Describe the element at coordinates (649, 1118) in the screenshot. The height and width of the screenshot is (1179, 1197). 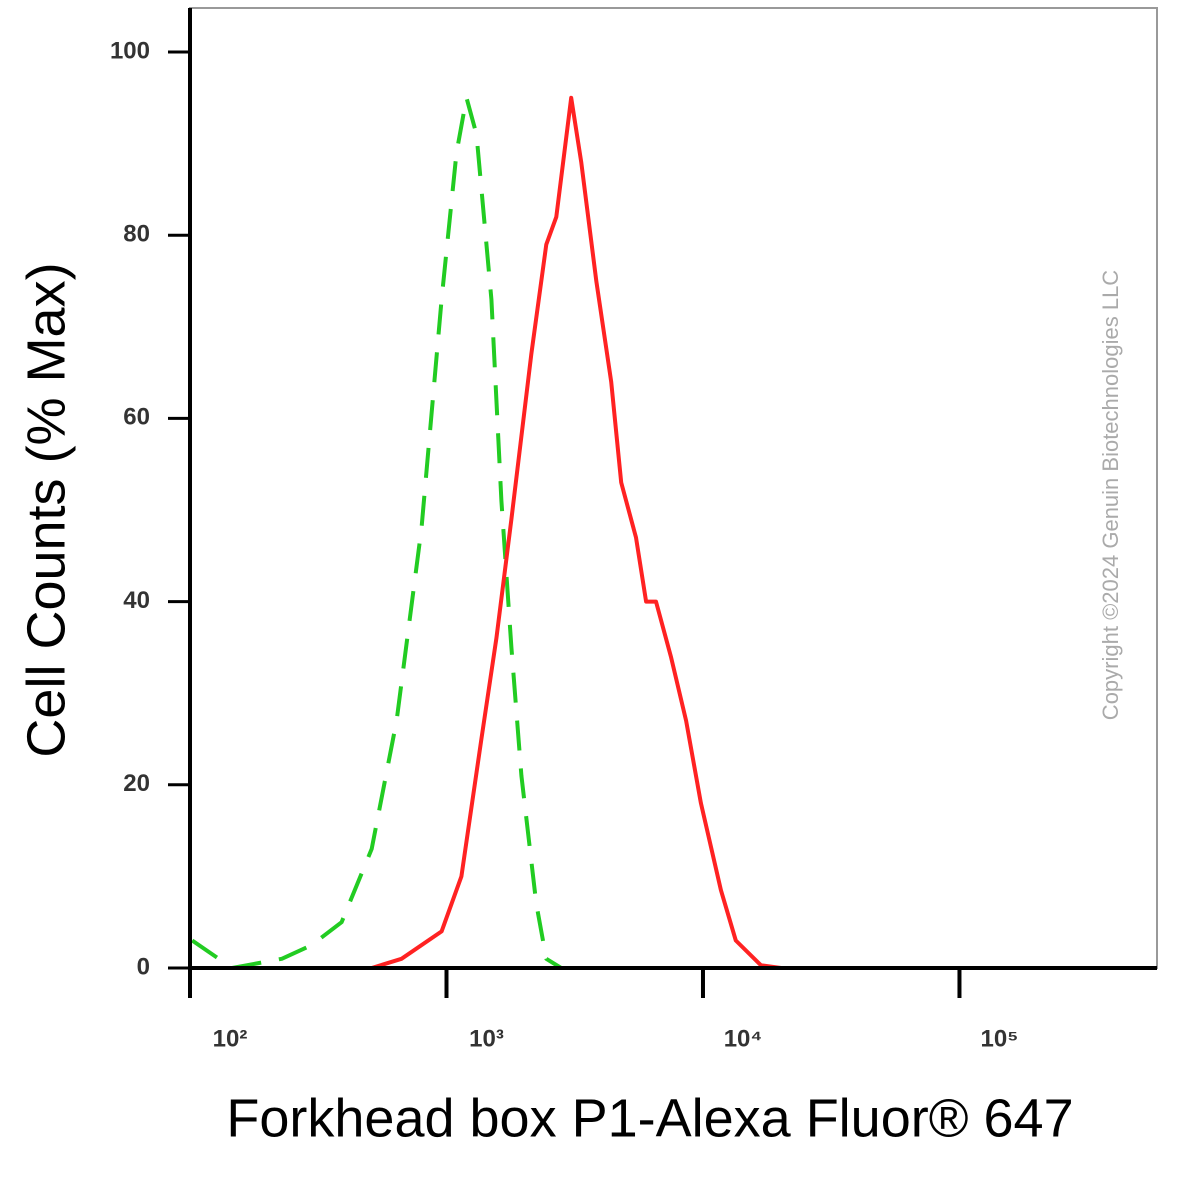
I see `x-axis-title: Forkhead box P1-Alexa Fluor® 647` at that location.